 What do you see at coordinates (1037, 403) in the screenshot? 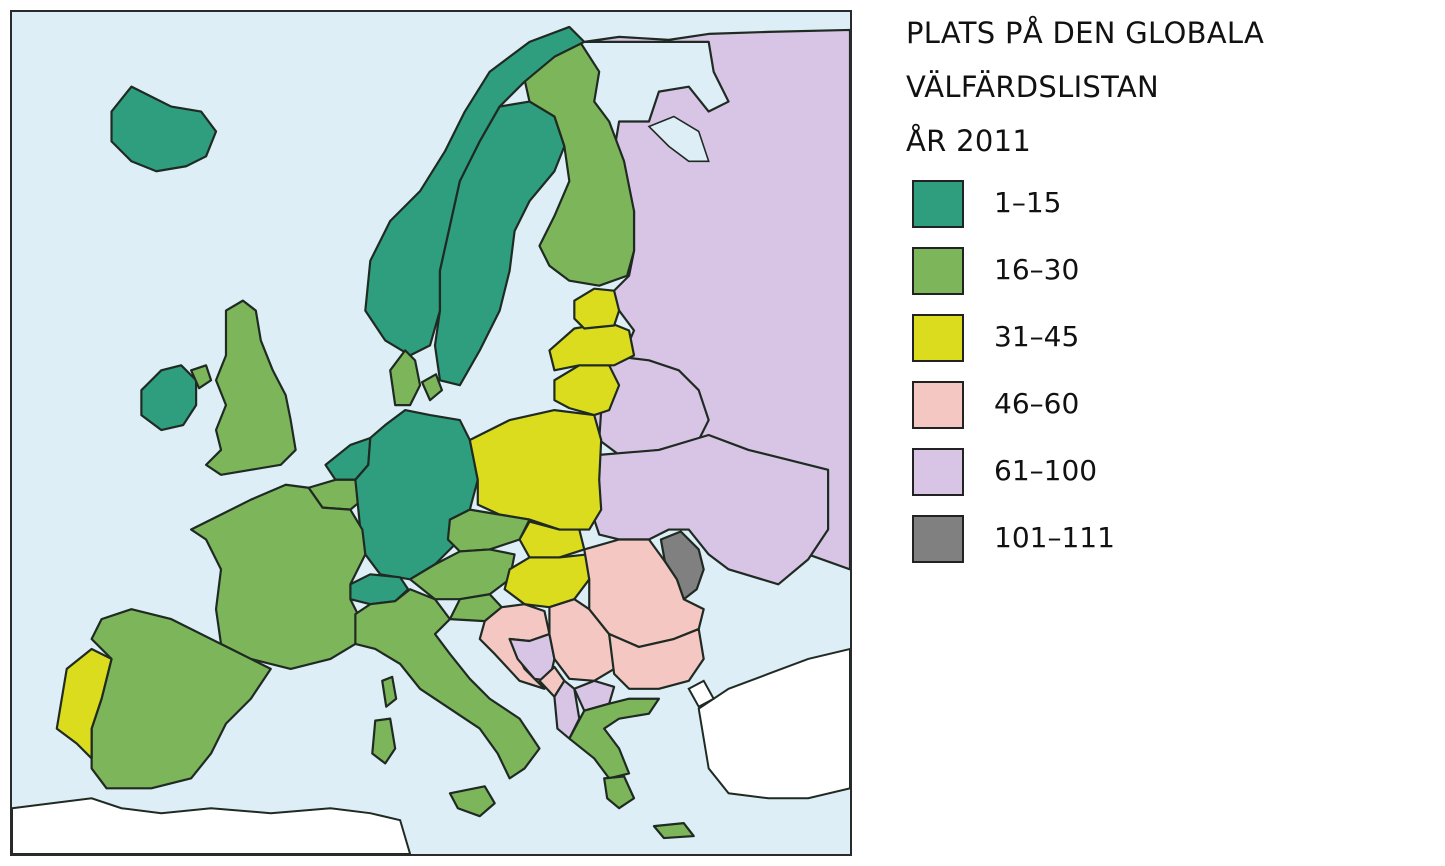
I see `legend-label: 46–60` at bounding box center [1037, 403].